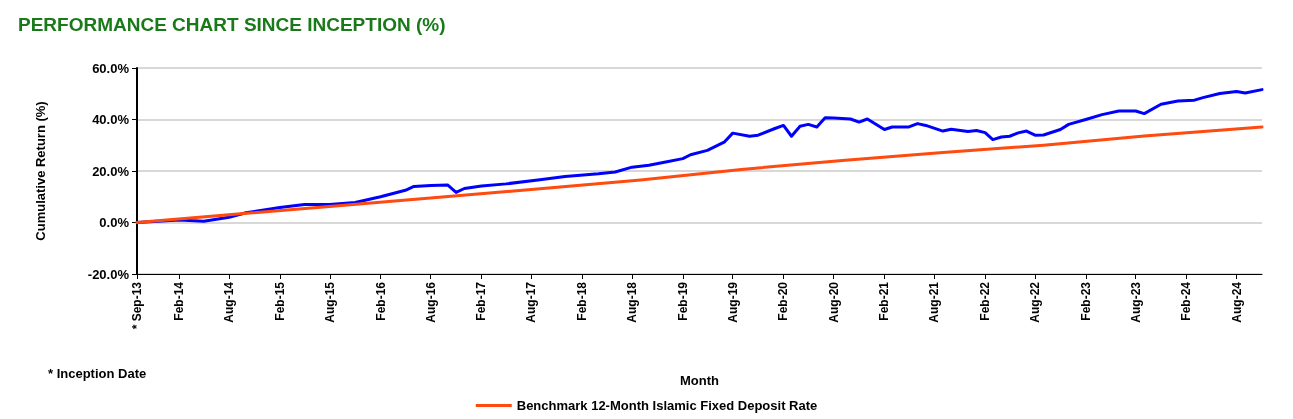 The image size is (1293, 419). What do you see at coordinates (985, 301) in the screenshot?
I see `x-tick-label: Feb-22` at bounding box center [985, 301].